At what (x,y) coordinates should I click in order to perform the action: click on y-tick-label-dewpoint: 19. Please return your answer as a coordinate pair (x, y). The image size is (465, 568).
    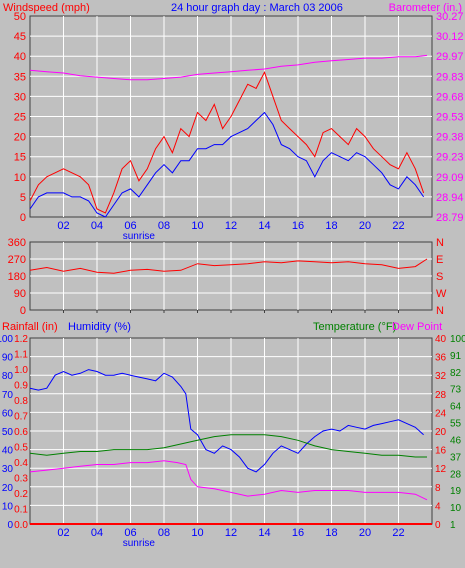
    Looking at the image, I should click on (456, 491).